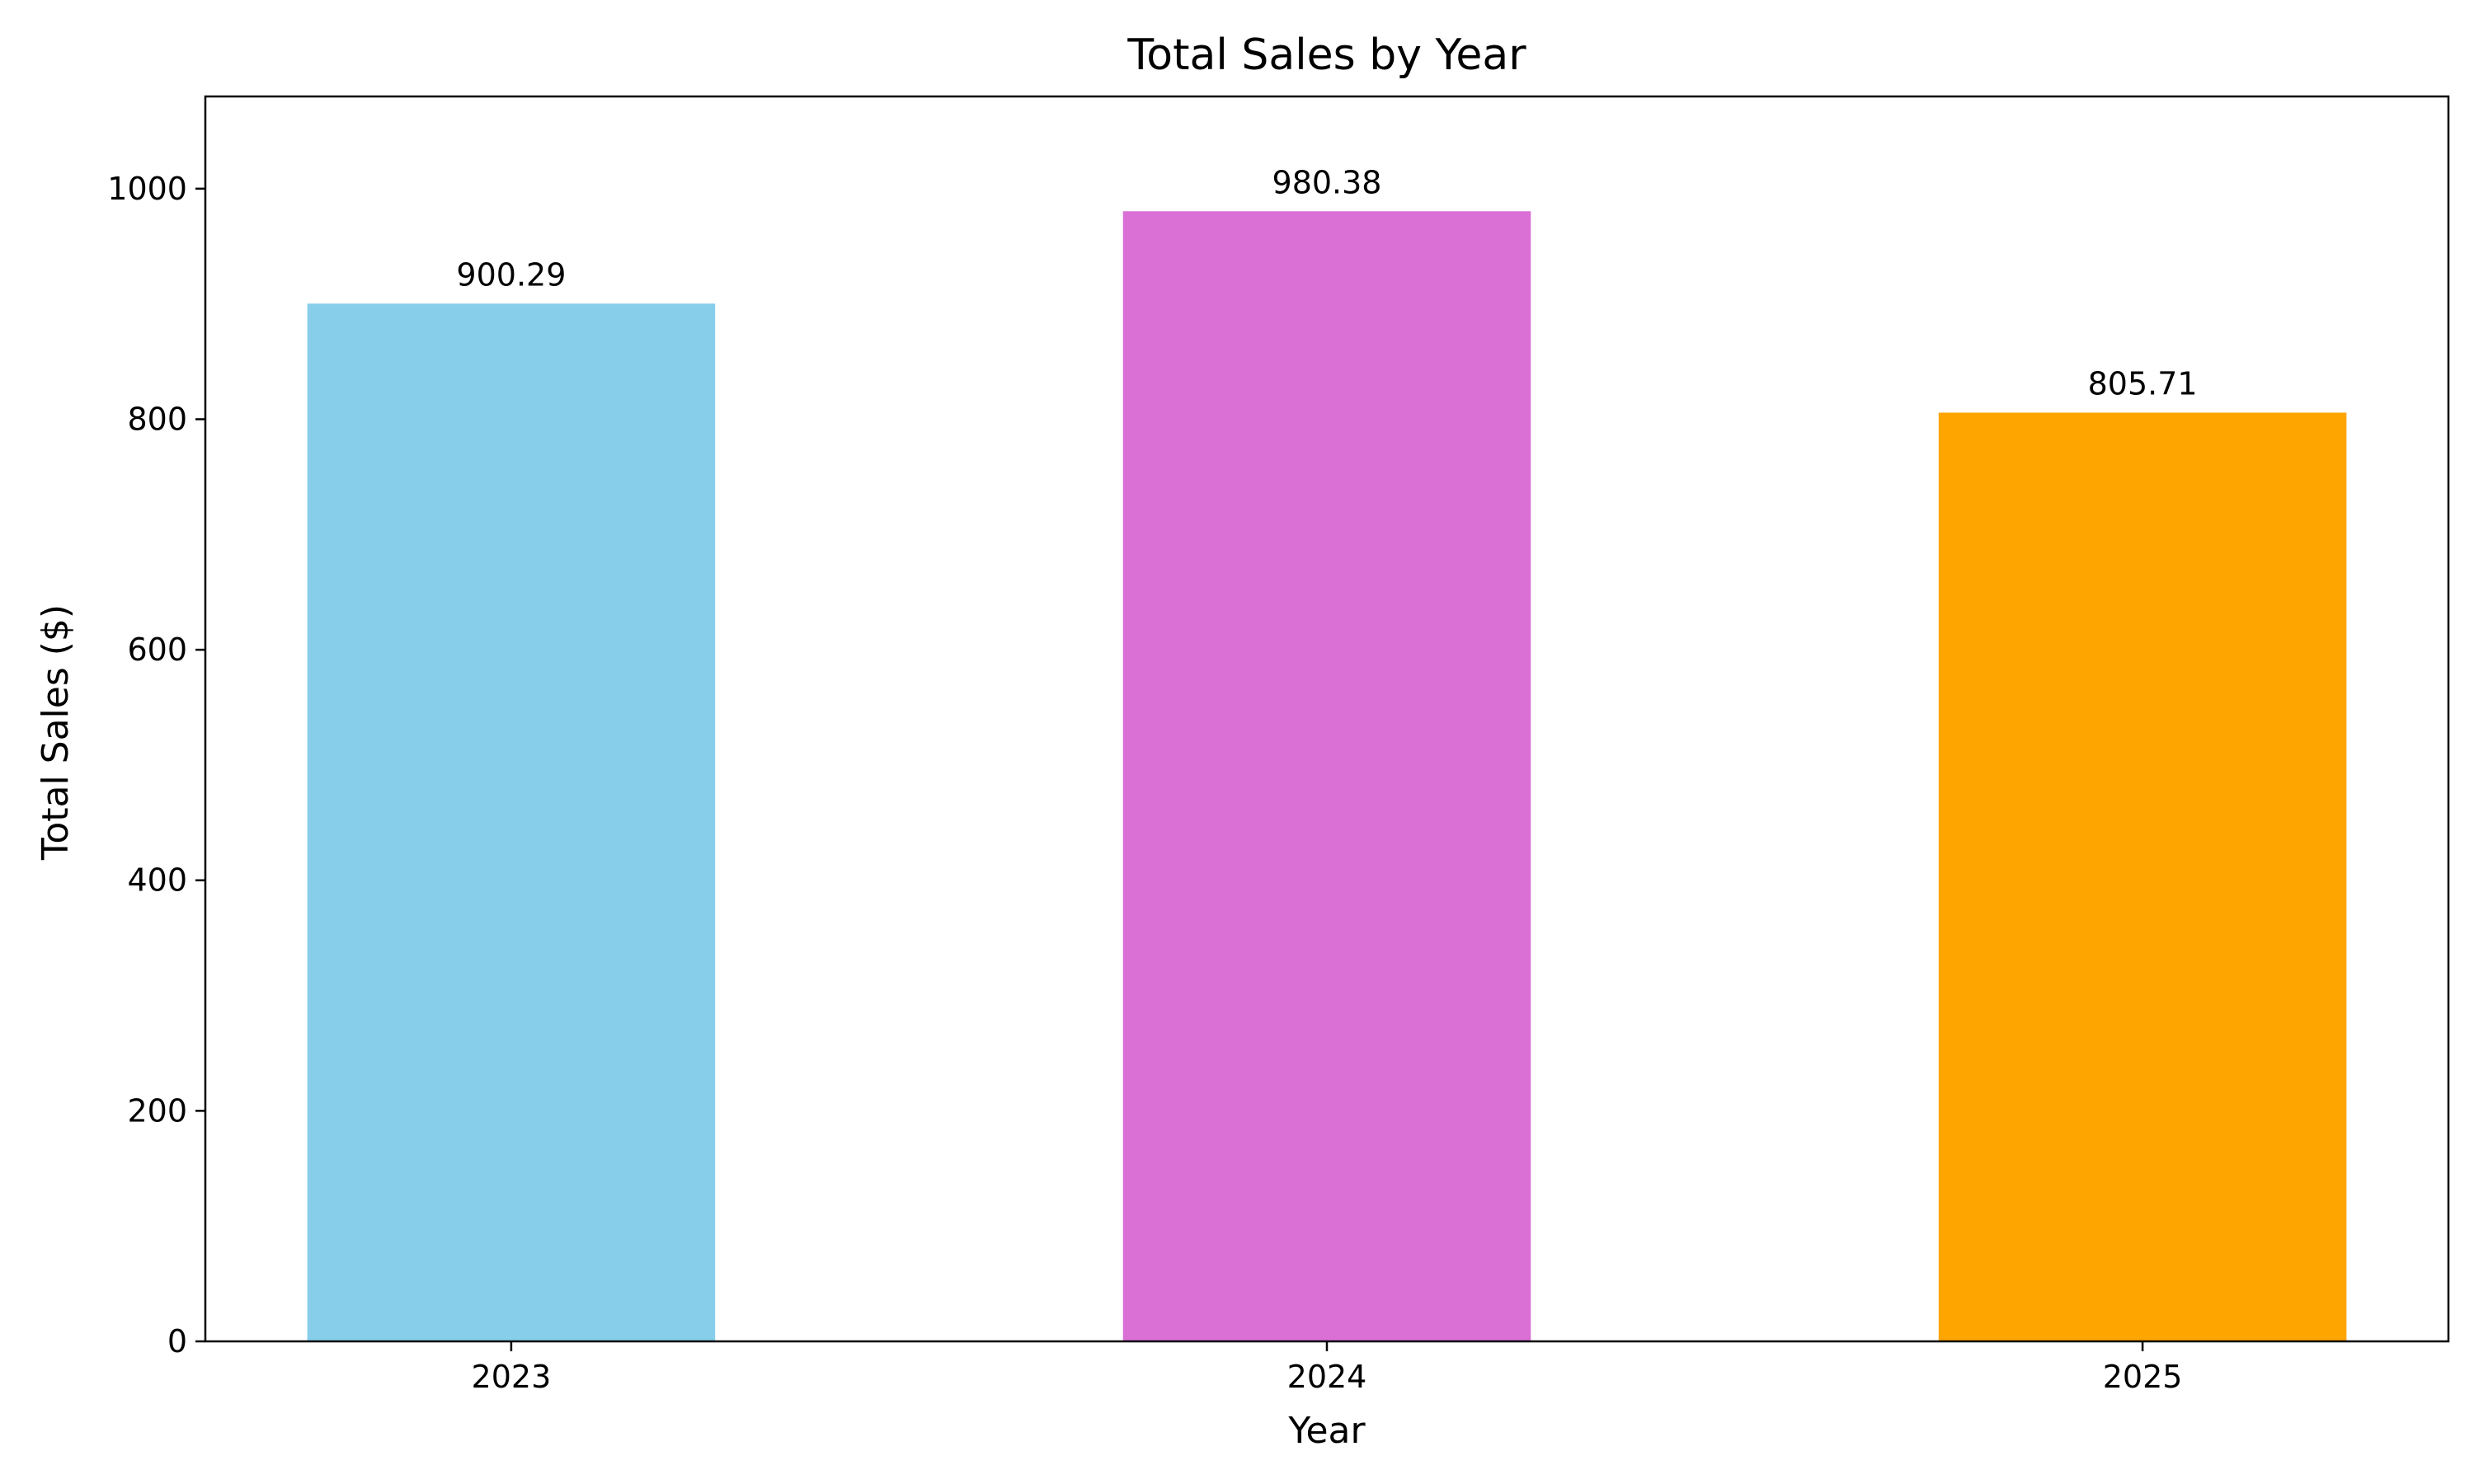  I want to click on x-tick-label-2025: 2025, so click(2143, 1377).